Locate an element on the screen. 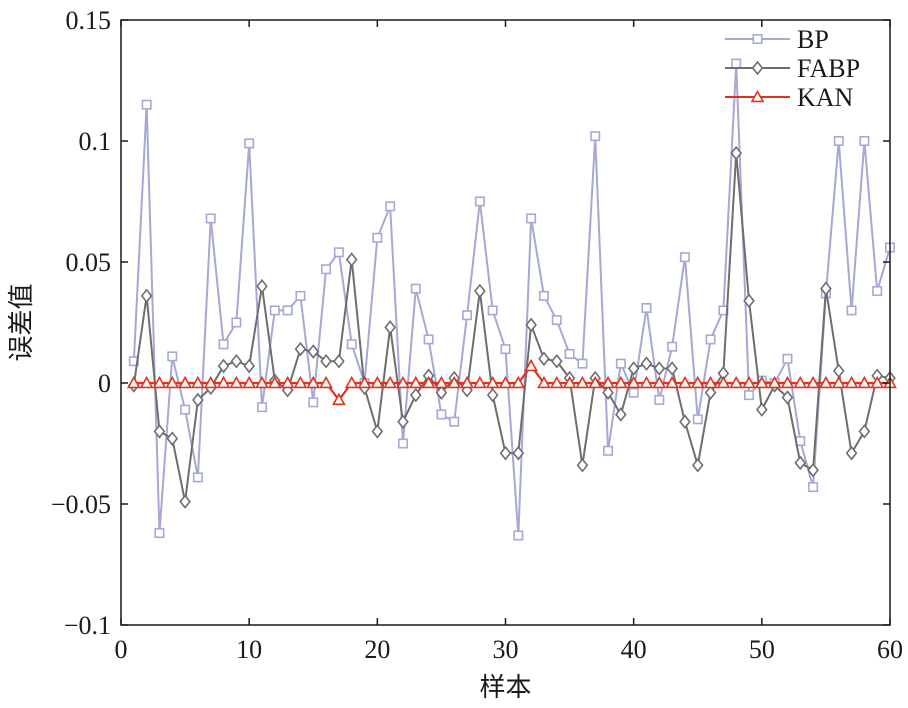 The height and width of the screenshot is (708, 908). legend-label-fabp: FABP is located at coordinates (828, 68).